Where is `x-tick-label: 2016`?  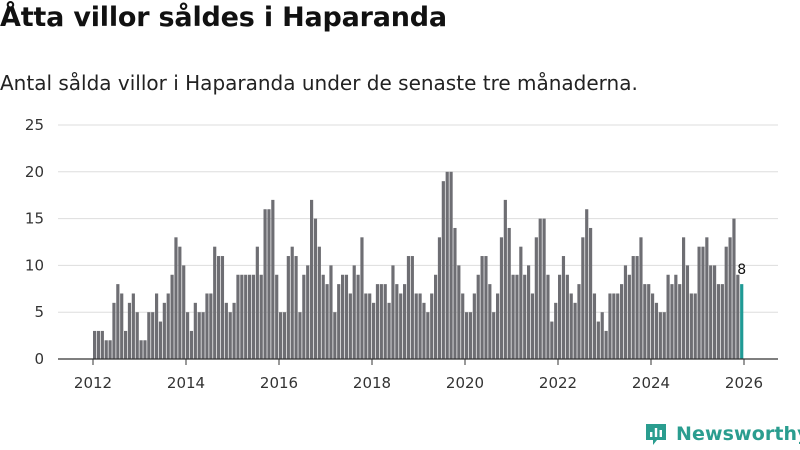 x-tick-label: 2016 is located at coordinates (279, 383).